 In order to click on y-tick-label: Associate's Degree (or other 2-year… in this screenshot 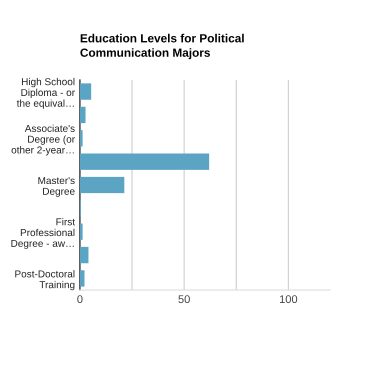, I will do `click(43, 140)`.